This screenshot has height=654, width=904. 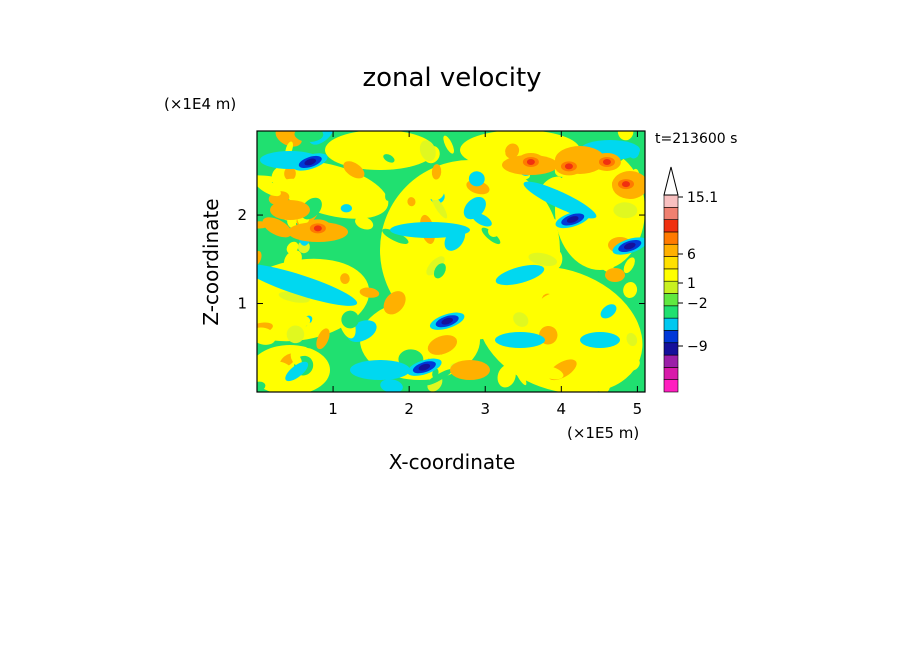 What do you see at coordinates (333, 409) in the screenshot?
I see `x-tick-label: 1` at bounding box center [333, 409].